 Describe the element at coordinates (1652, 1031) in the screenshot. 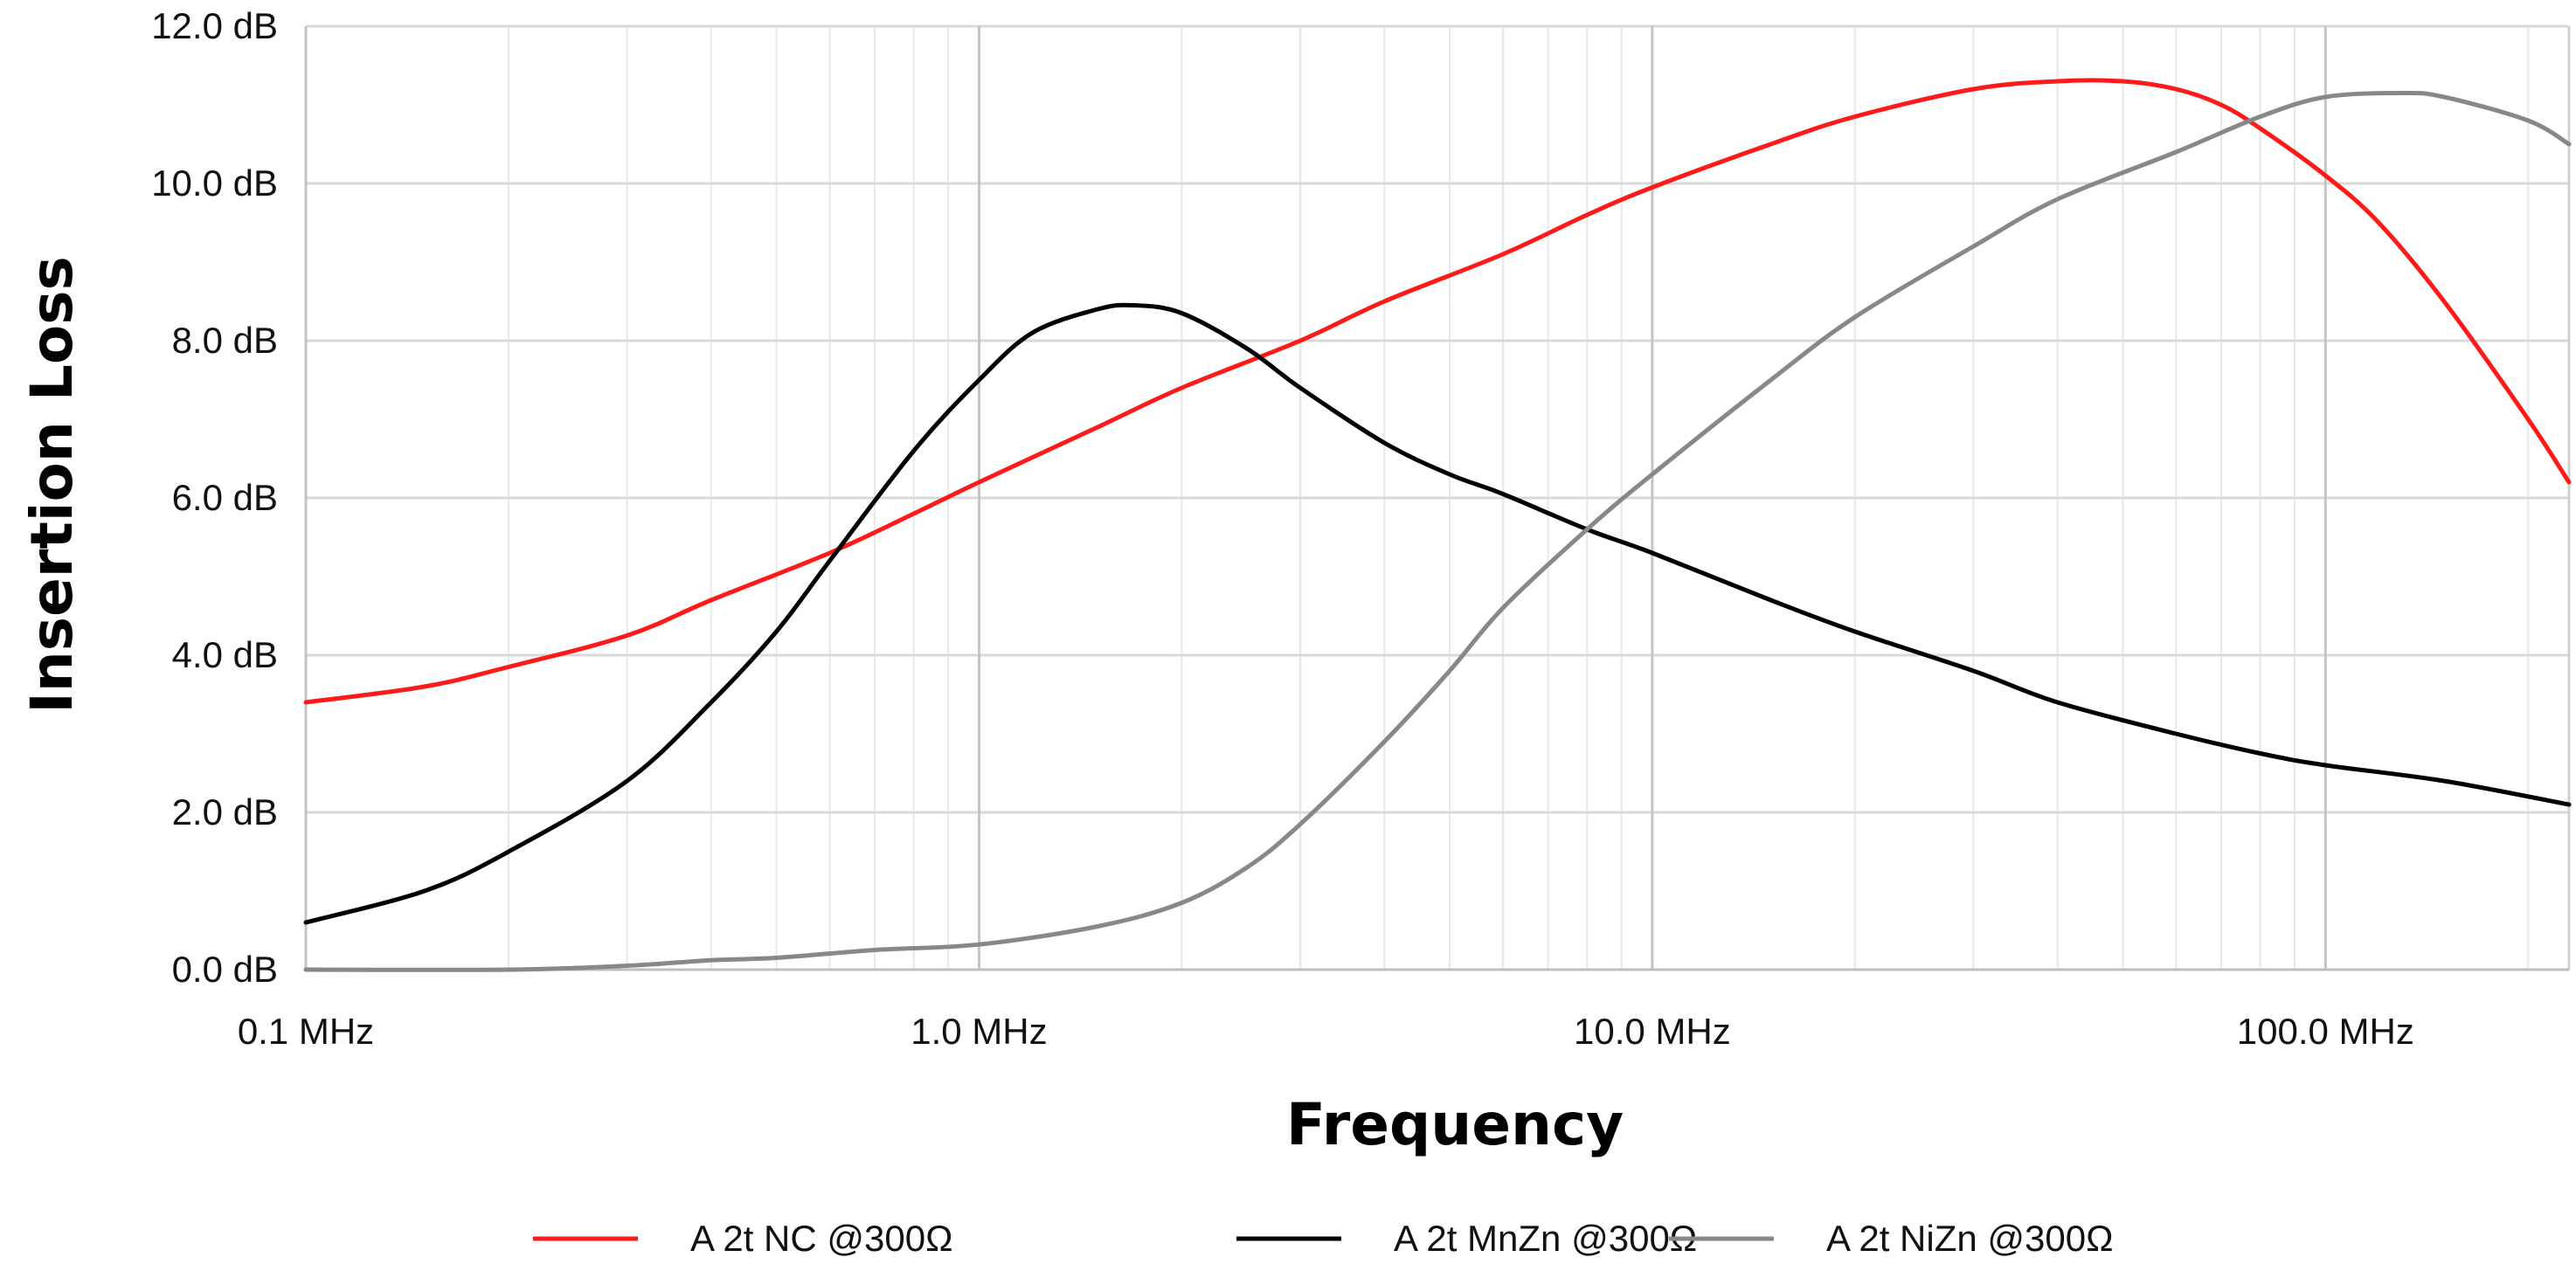

I see `x-tick-label: 10.0 MHz` at that location.